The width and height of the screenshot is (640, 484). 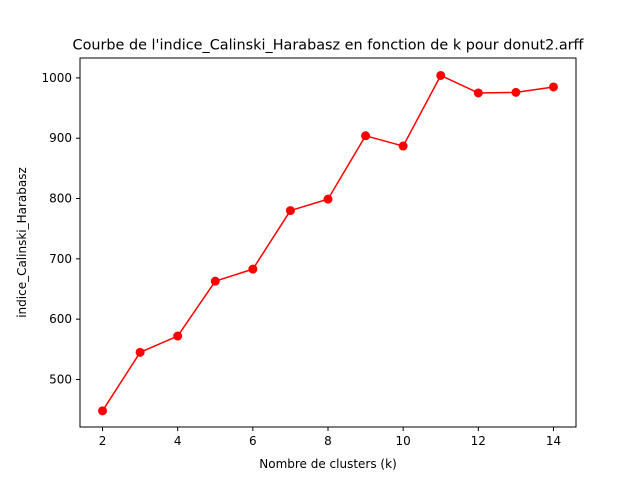 What do you see at coordinates (103, 441) in the screenshot?
I see `x-tick-label: 2` at bounding box center [103, 441].